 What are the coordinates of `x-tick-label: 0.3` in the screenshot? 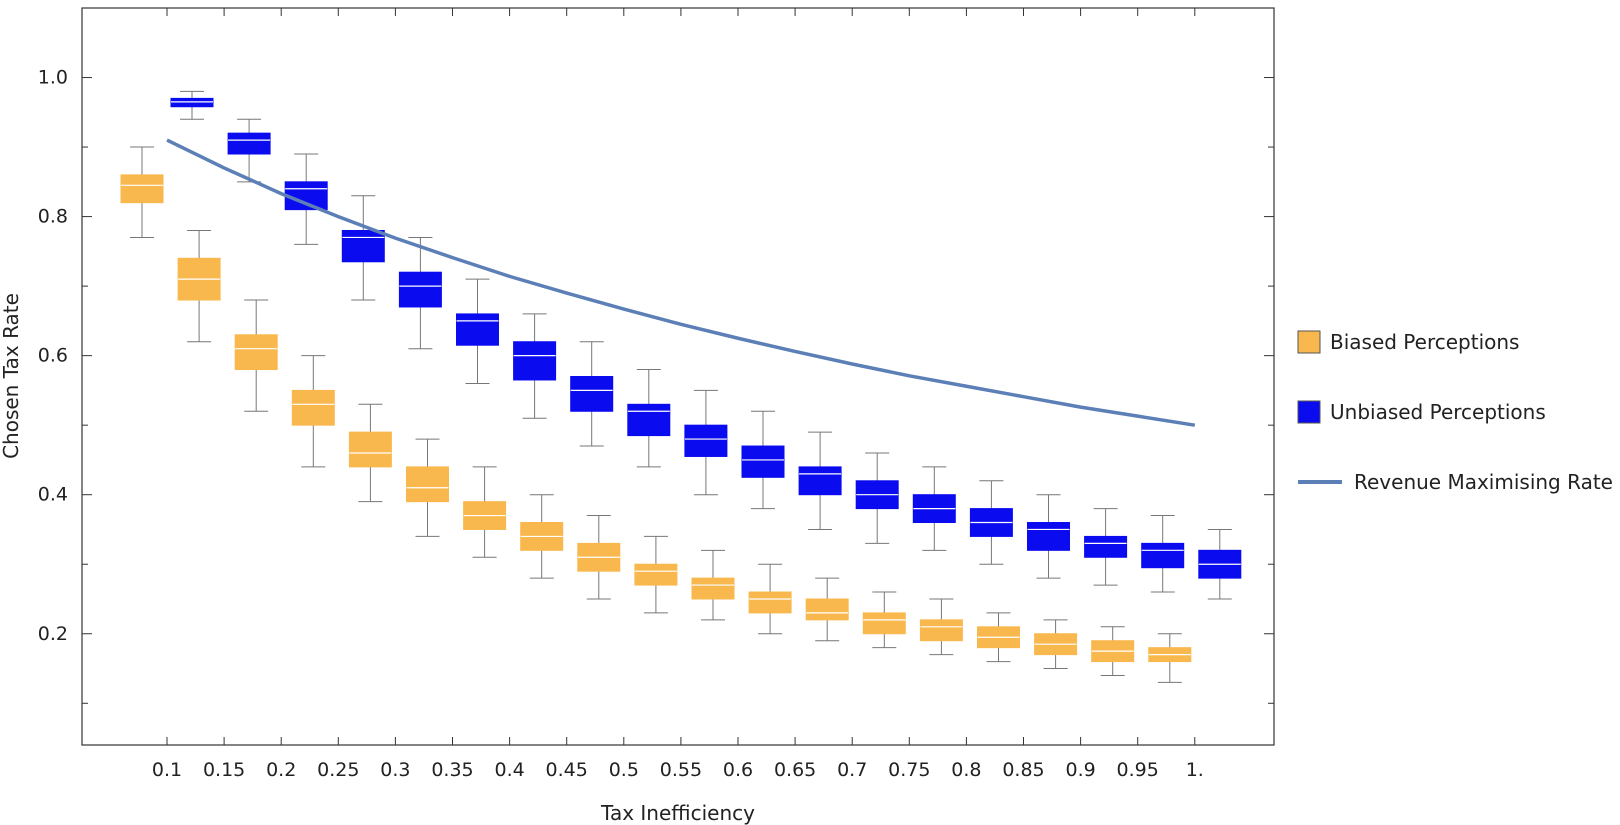 It's located at (395, 770).